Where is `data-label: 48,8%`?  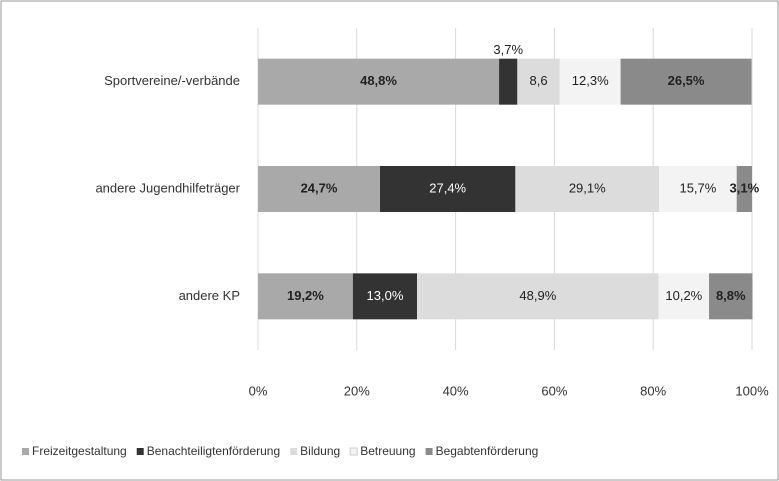
data-label: 48,8% is located at coordinates (378, 80).